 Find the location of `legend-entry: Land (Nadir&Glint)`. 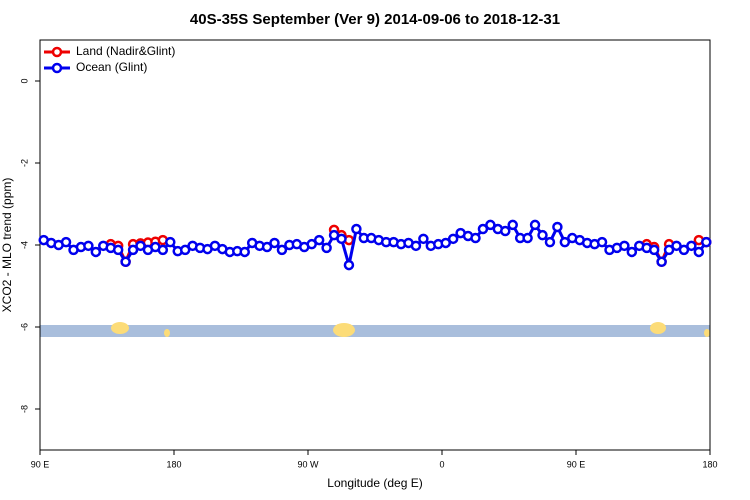

legend-entry: Land (Nadir&Glint) is located at coordinates (109, 51).